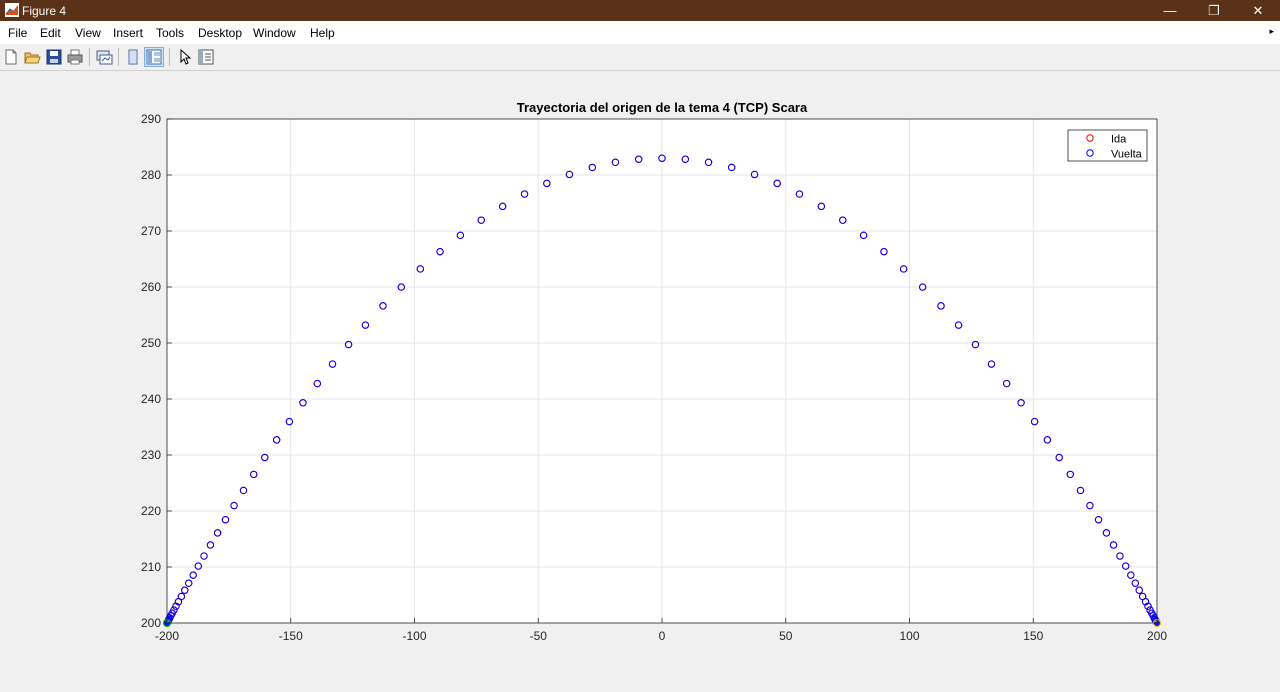 This screenshot has height=692, width=1280. Describe the element at coordinates (1033, 636) in the screenshot. I see `x-tick-label: 150` at that location.